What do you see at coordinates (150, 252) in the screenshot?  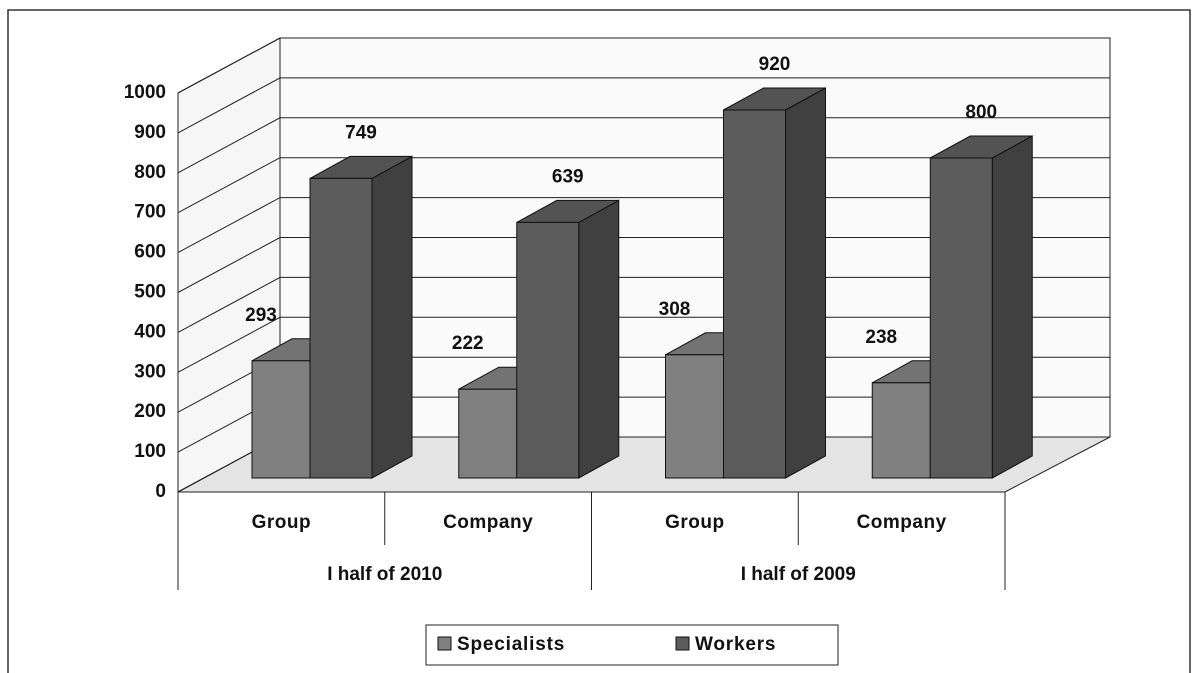 I see `y-tick-label: 600` at bounding box center [150, 252].